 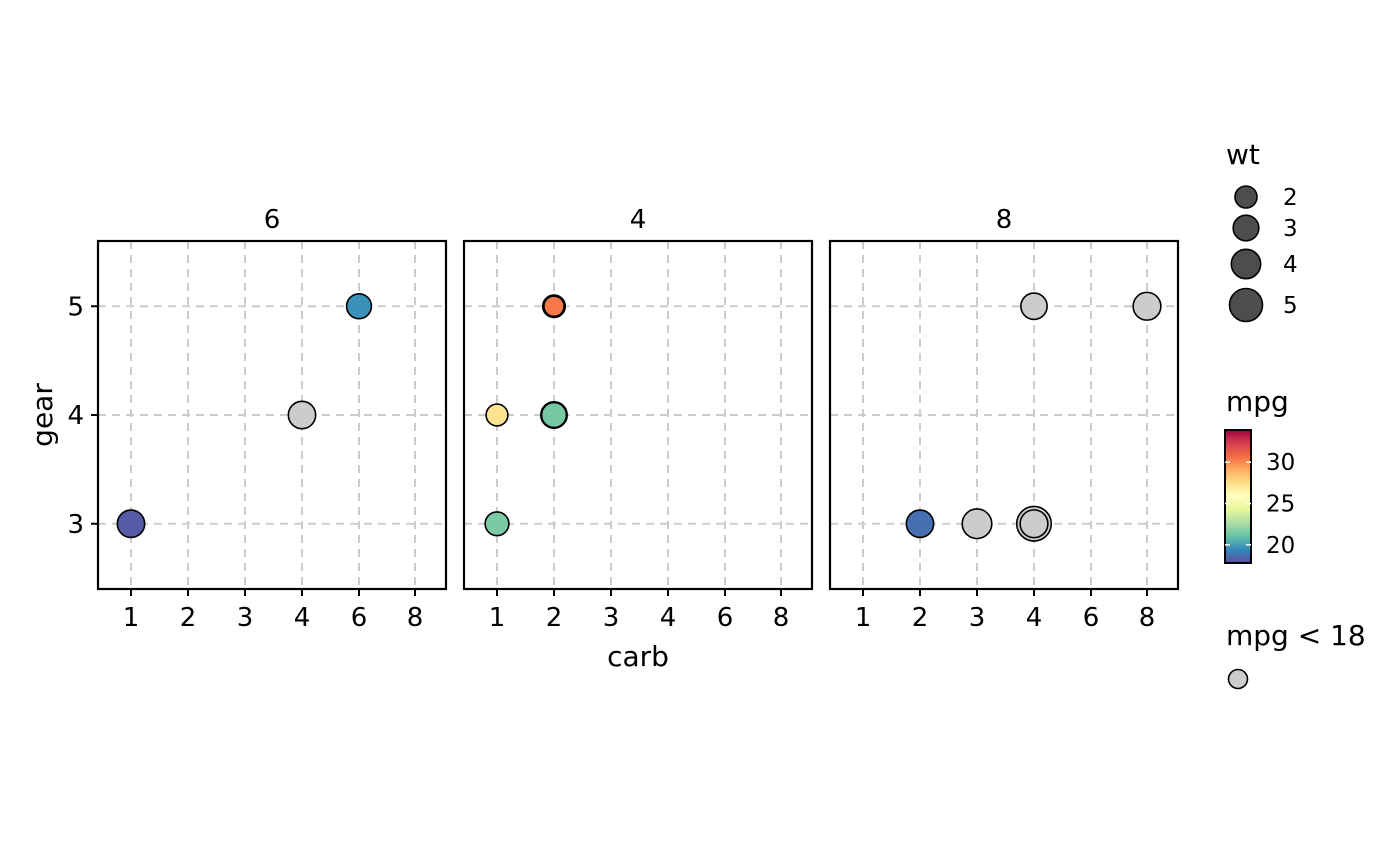 I want to click on y-tick-label: 3, so click(x=75, y=525).